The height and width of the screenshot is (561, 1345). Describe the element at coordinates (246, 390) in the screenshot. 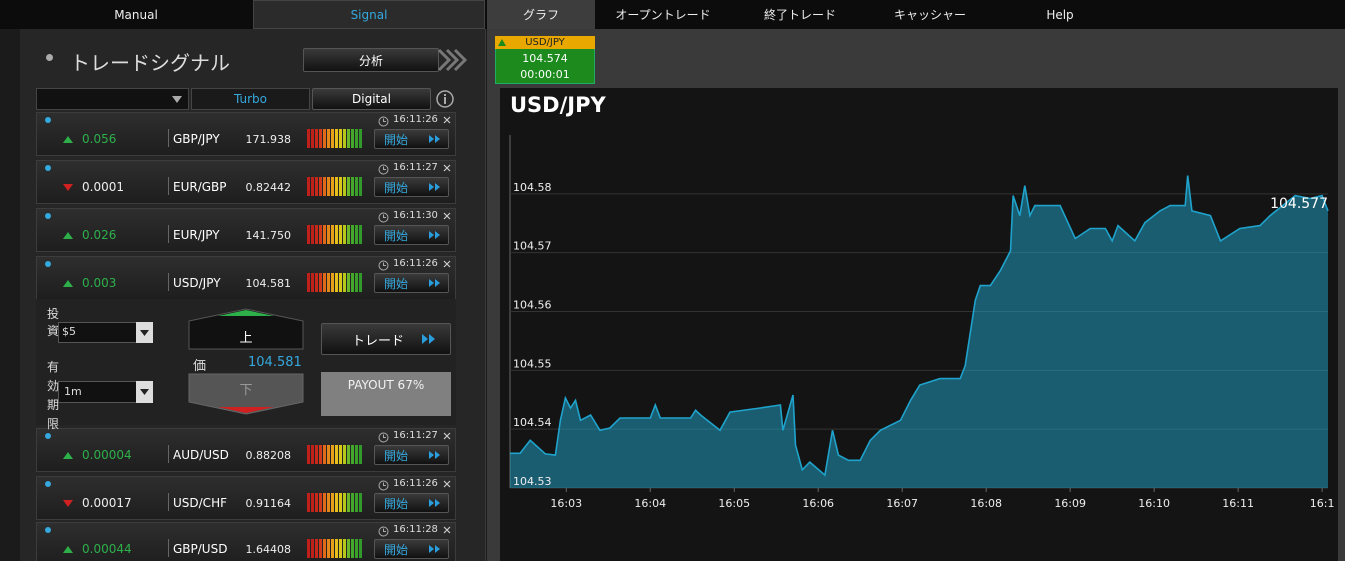

I see `down-button: 下` at that location.